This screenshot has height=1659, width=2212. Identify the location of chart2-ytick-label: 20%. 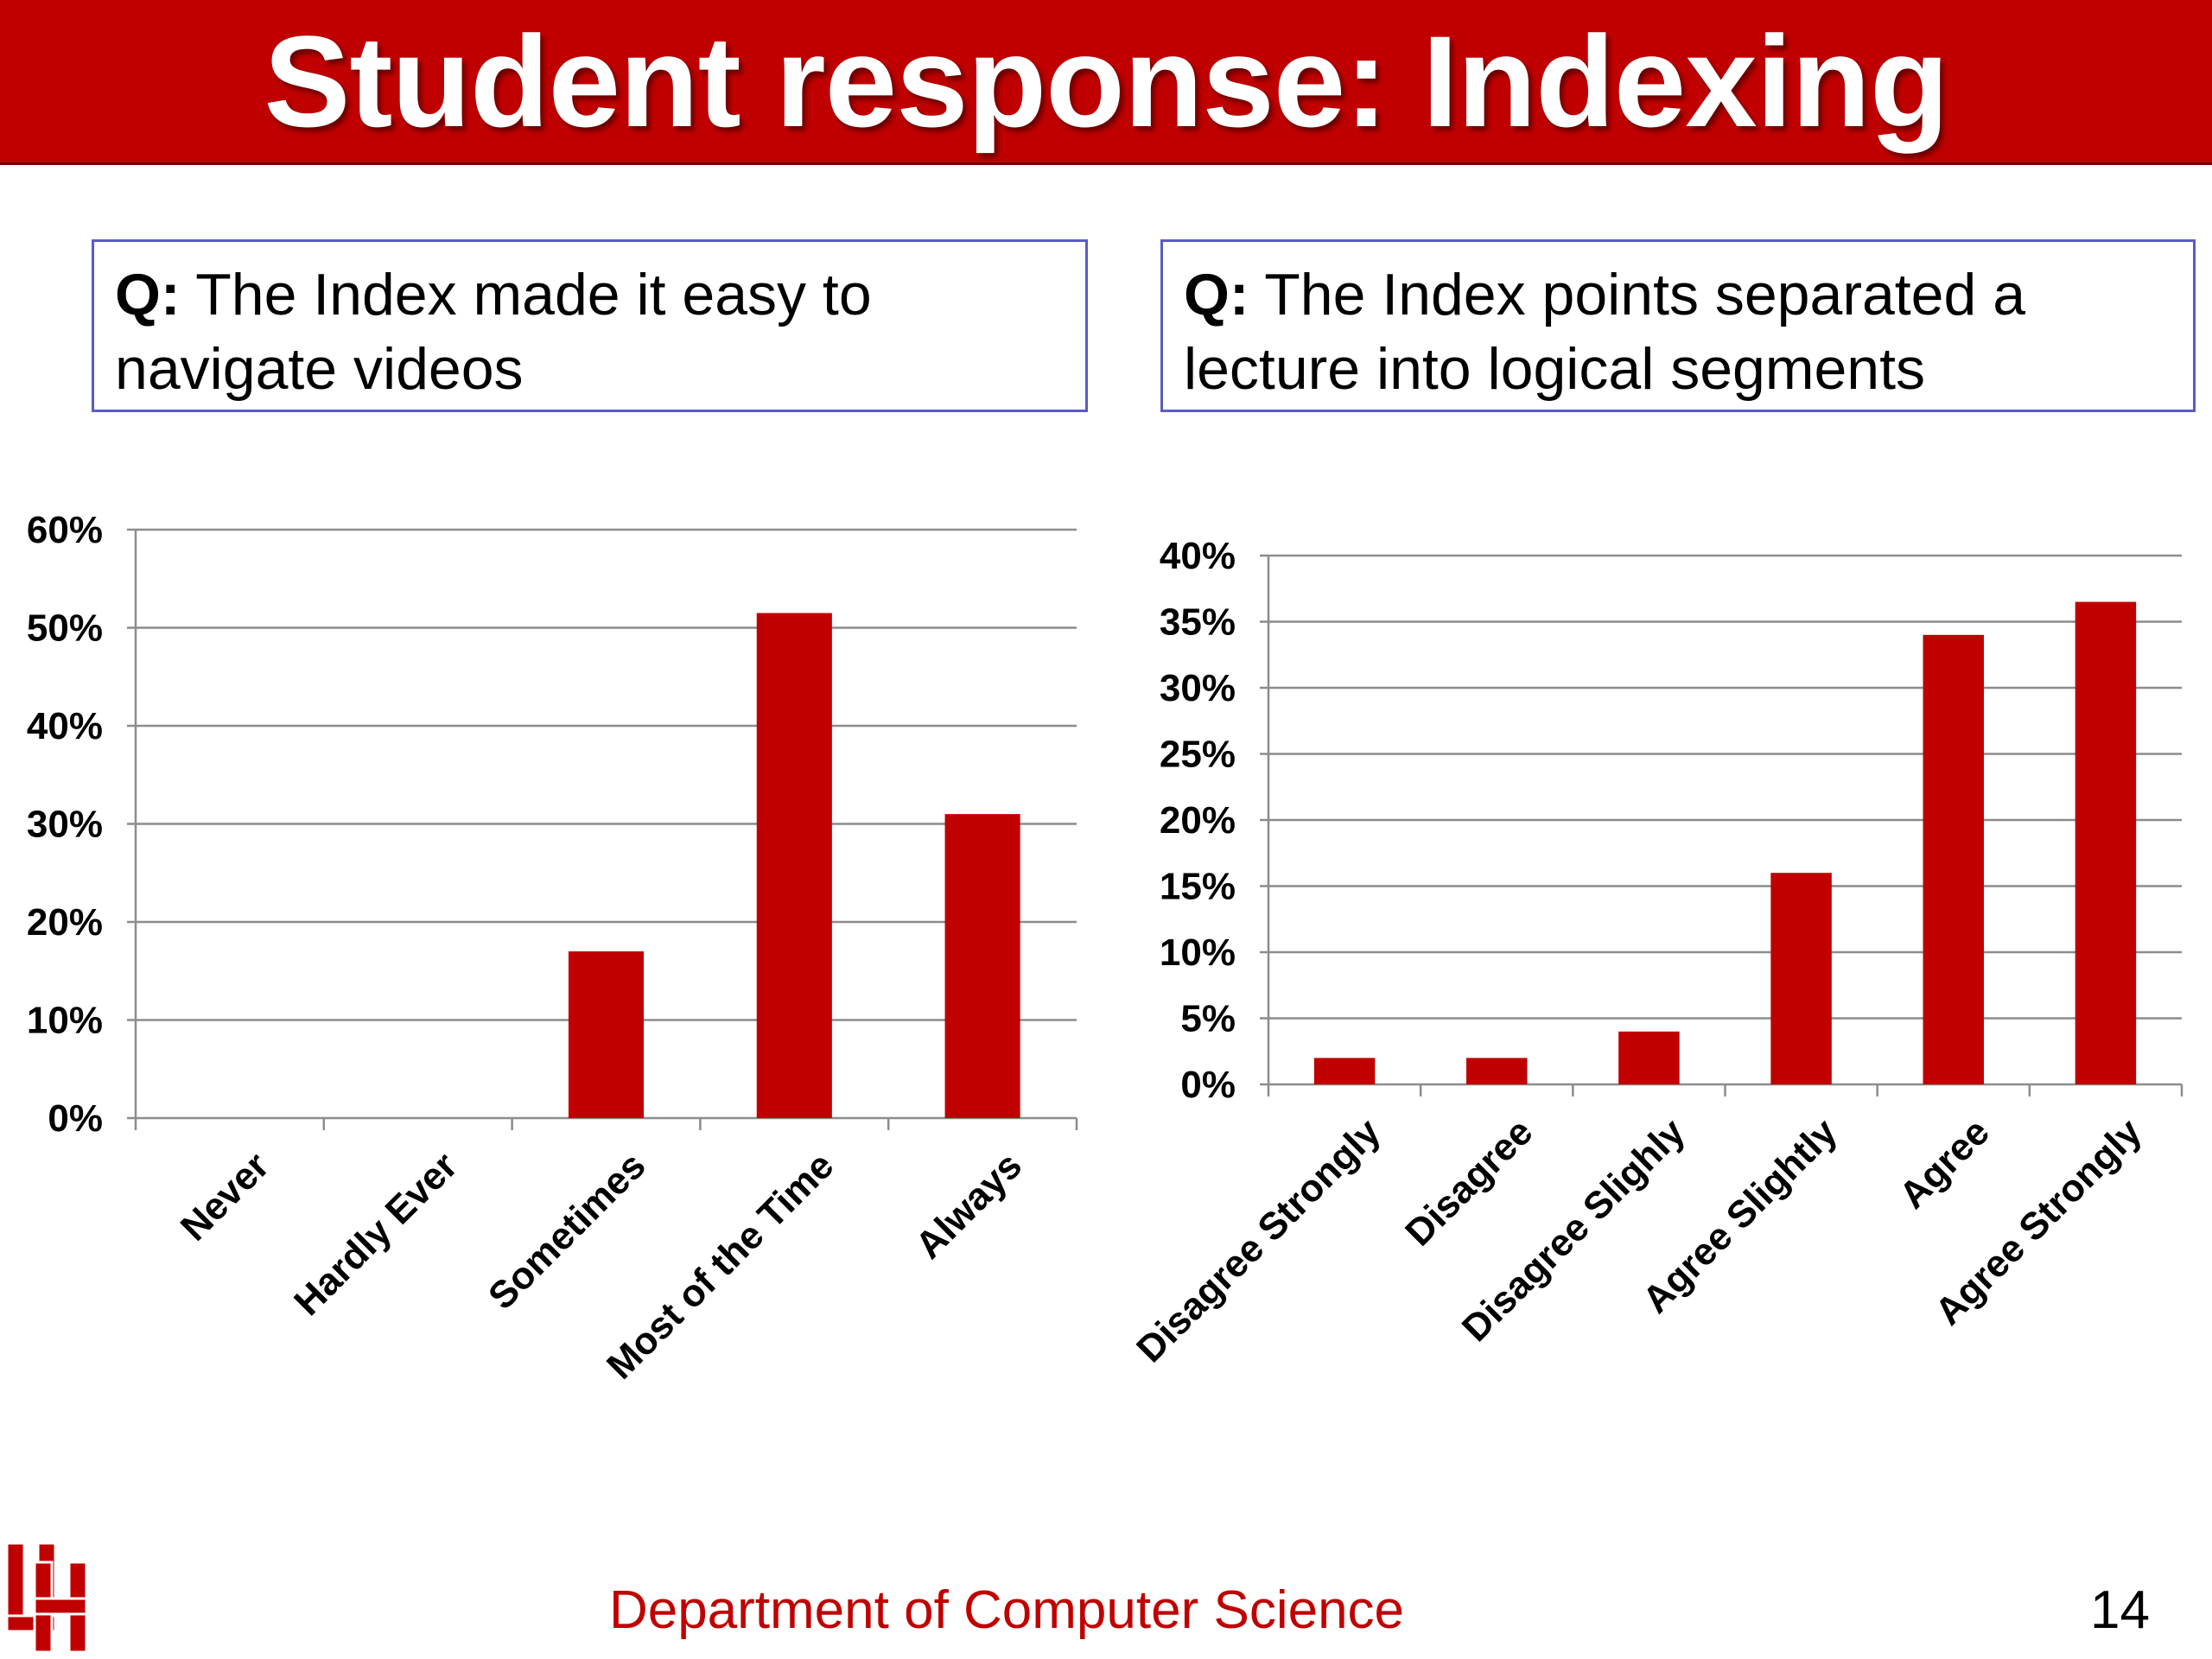
(1198, 820).